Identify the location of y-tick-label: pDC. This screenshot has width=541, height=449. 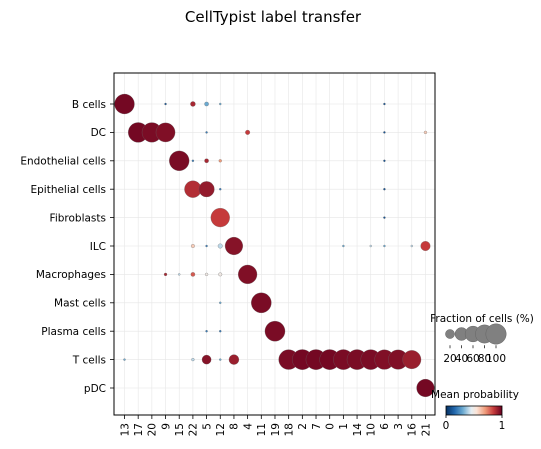
(95, 389).